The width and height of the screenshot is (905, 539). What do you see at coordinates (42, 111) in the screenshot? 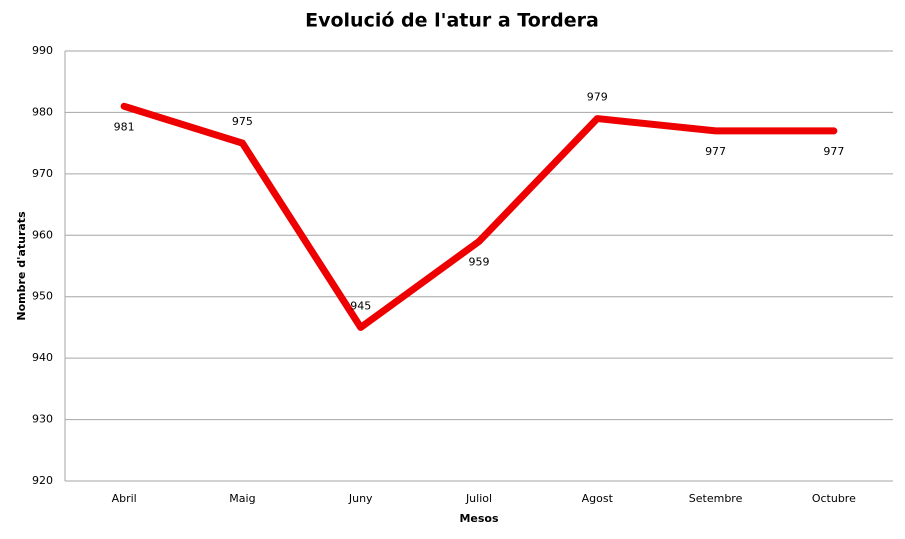
I see `y-tick-label: 980` at bounding box center [42, 111].